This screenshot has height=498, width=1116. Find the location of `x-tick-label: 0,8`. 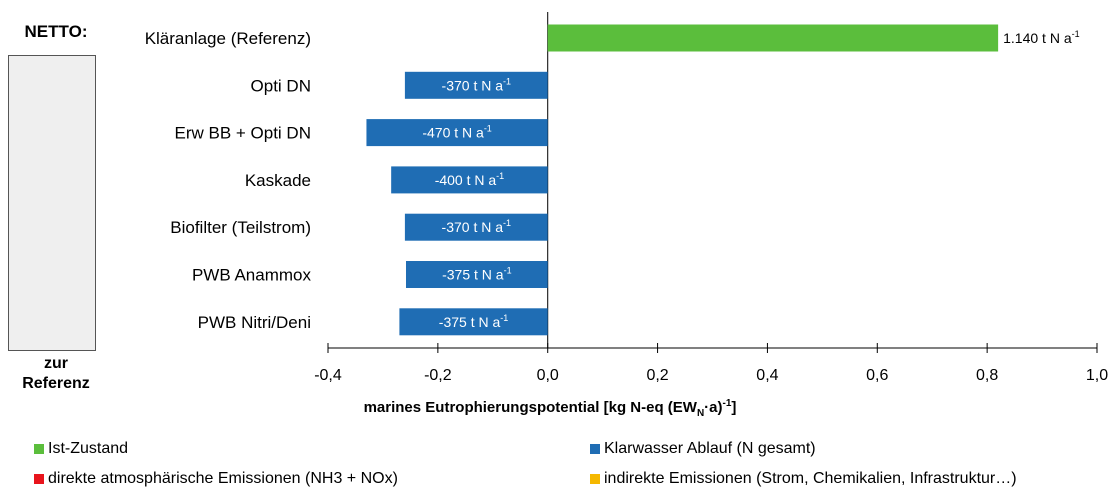

x-tick-label: 0,8 is located at coordinates (987, 375).